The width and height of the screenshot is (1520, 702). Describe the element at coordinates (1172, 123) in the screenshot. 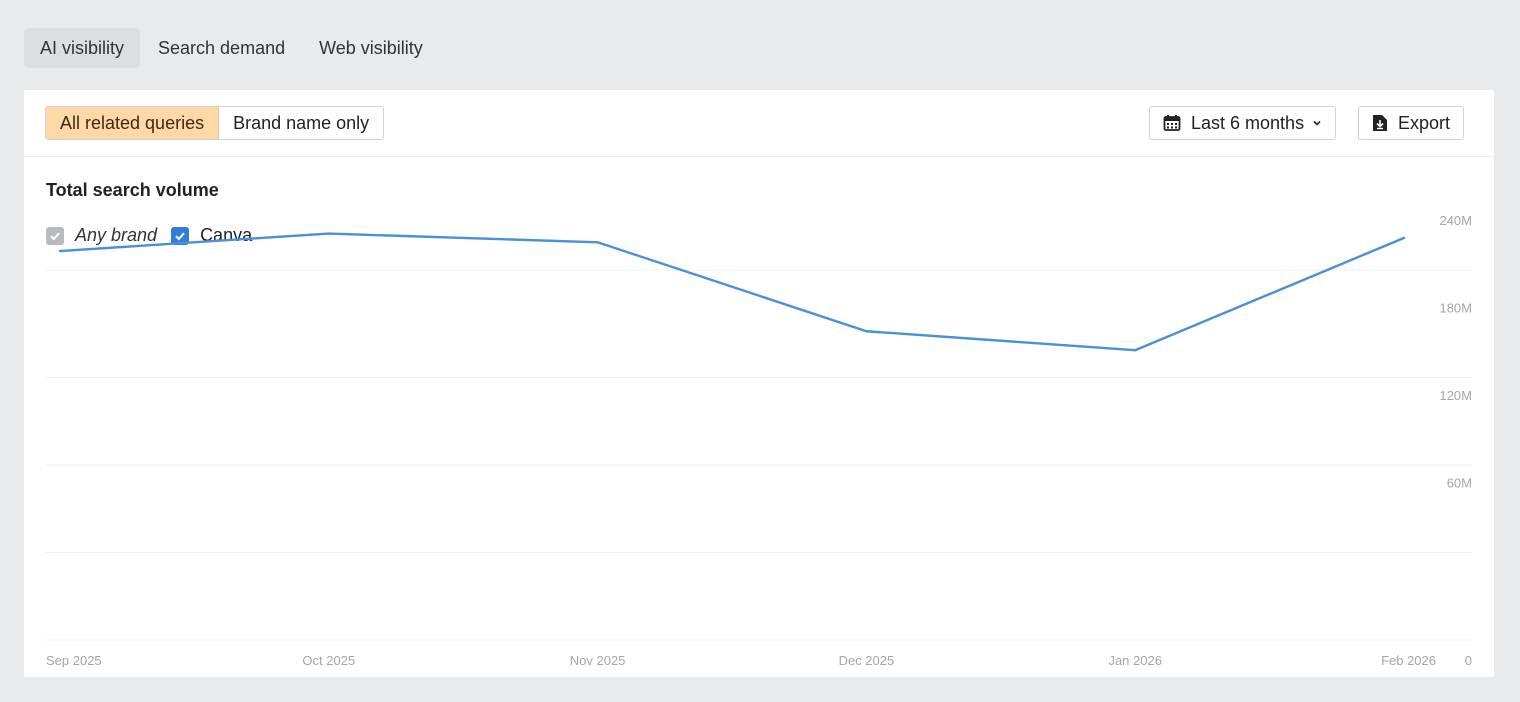

I see `calendar-icon` at that location.